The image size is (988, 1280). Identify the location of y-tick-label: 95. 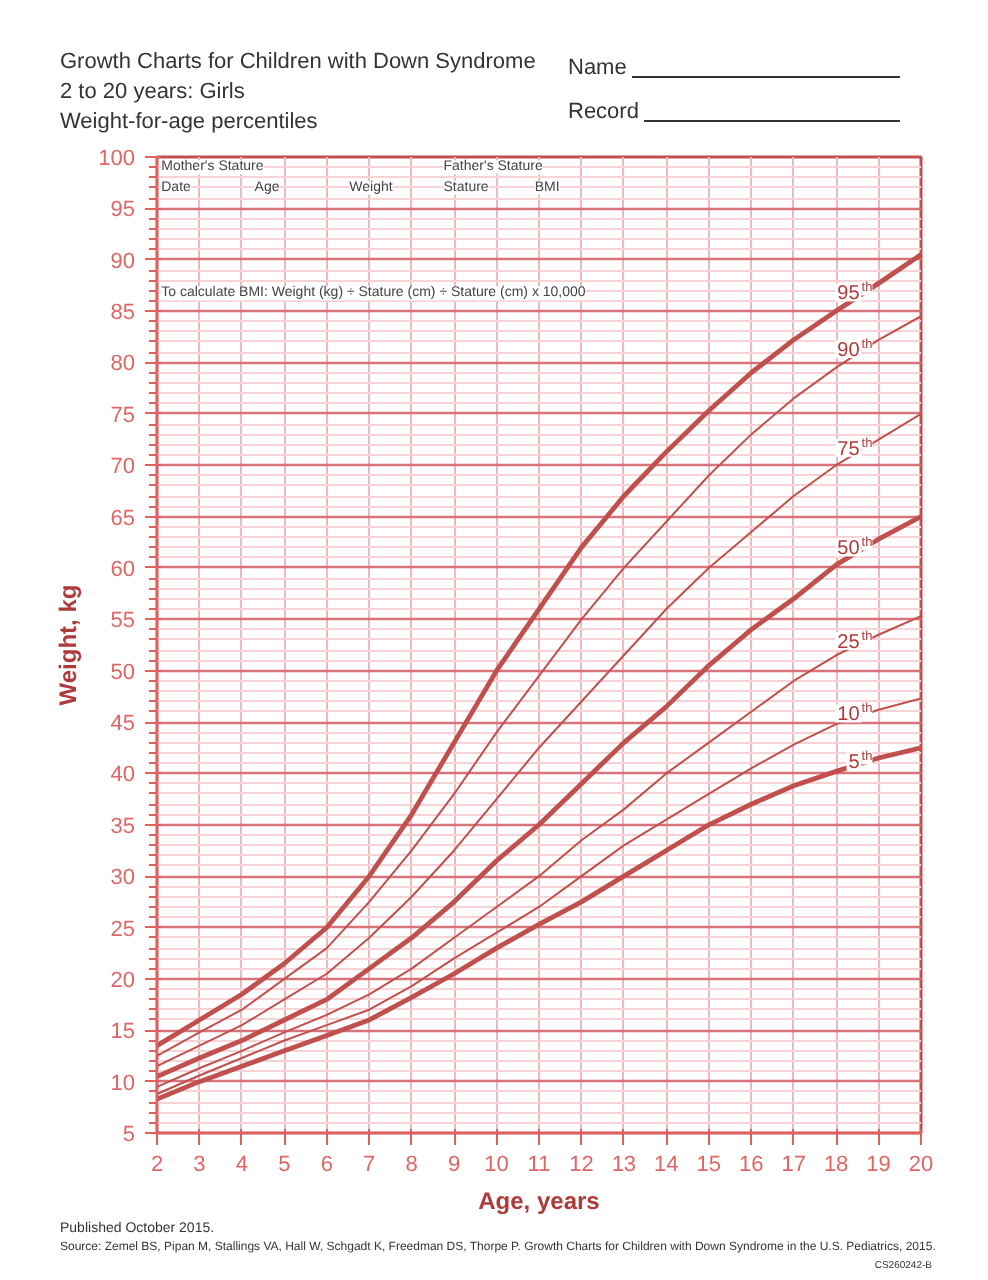
(123, 210).